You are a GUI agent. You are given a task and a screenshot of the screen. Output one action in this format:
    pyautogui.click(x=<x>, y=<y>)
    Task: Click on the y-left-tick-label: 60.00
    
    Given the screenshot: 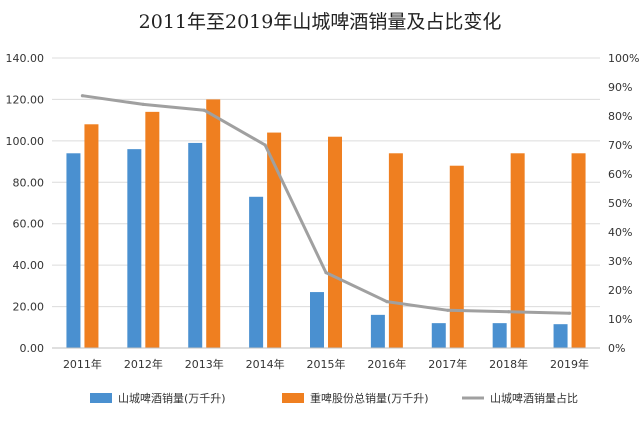 What is the action you would take?
    pyautogui.click(x=29, y=224)
    